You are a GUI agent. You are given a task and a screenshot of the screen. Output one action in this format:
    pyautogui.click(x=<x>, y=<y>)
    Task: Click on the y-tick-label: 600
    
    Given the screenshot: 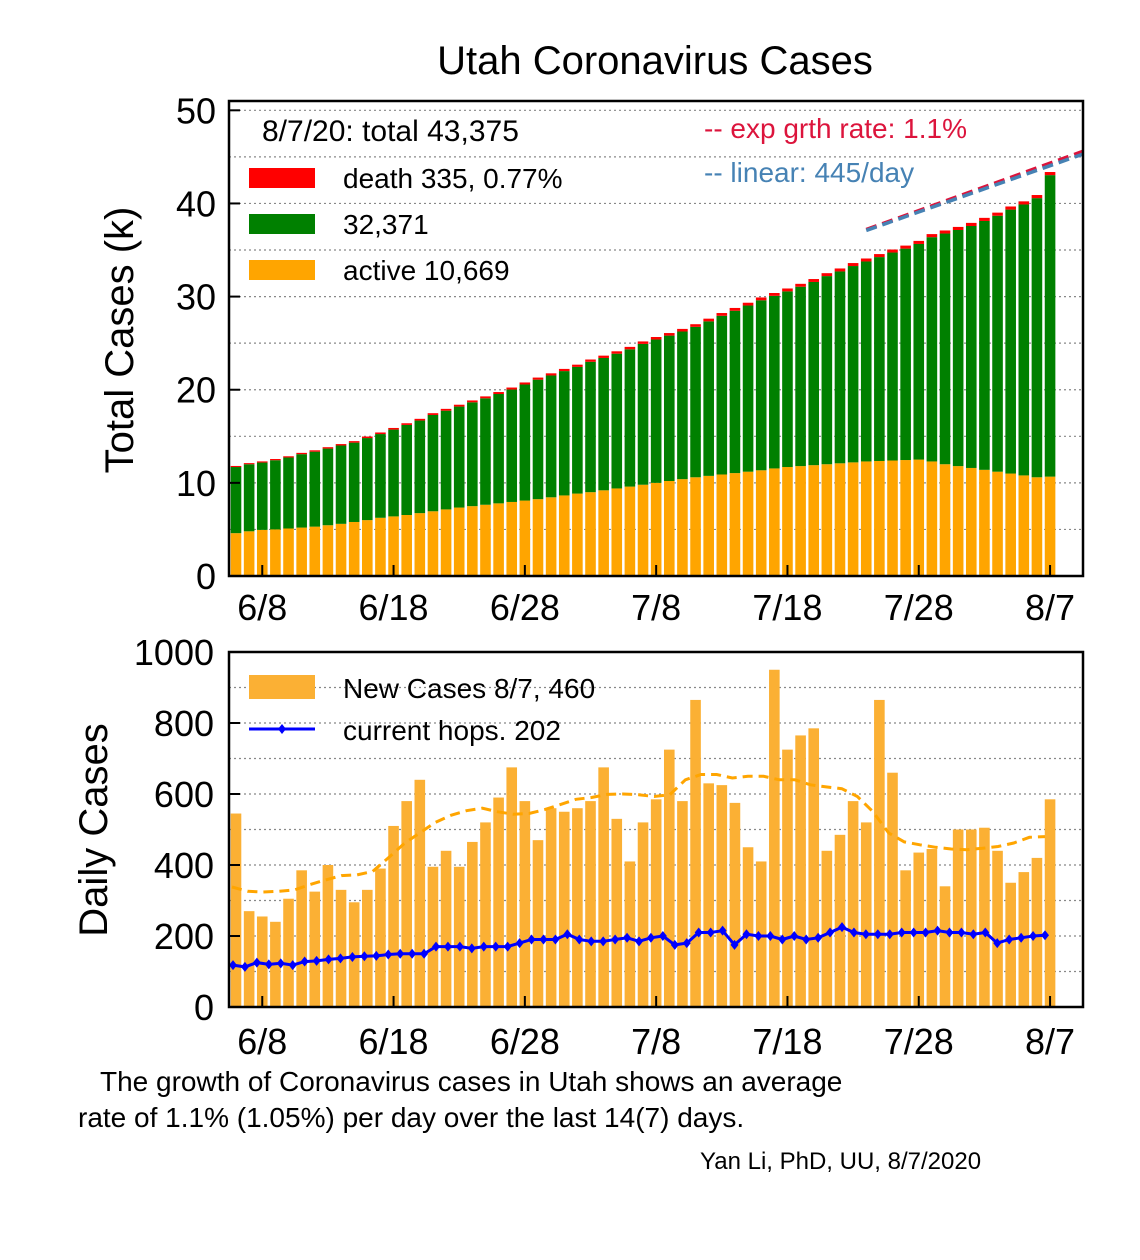 What is the action you would take?
    pyautogui.click(x=184, y=794)
    